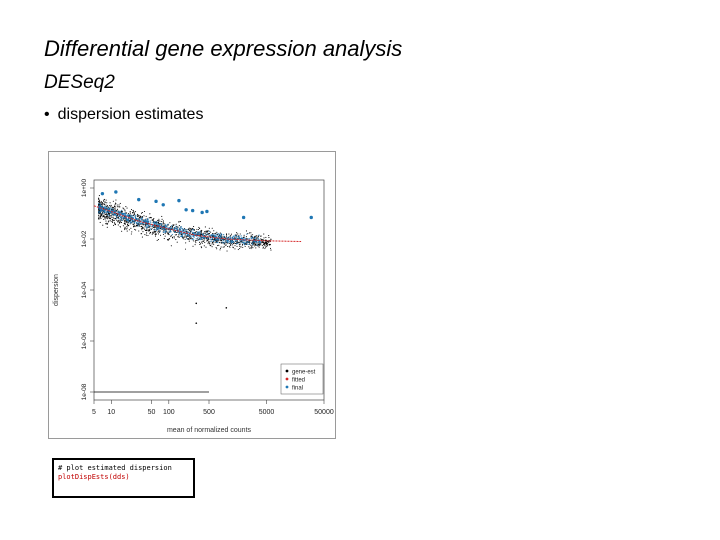 Image resolution: width=720 pixels, height=540 pixels. I want to click on y-tick-label: 1e-04, so click(84, 289).